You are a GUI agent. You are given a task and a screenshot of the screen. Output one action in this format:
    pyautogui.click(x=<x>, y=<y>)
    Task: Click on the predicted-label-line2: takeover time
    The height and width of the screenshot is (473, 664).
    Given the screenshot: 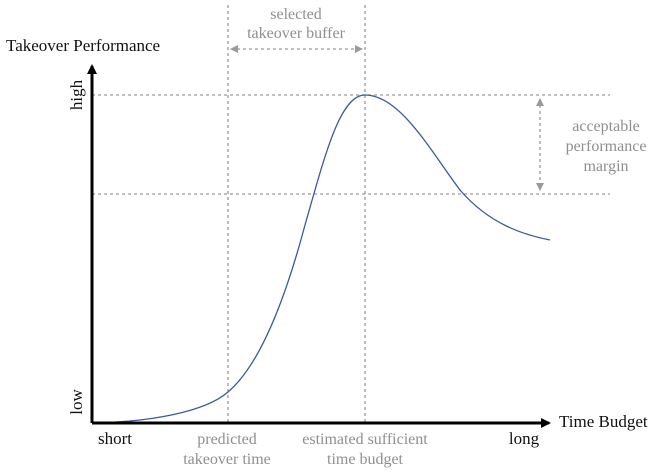 What is the action you would take?
    pyautogui.click(x=227, y=459)
    